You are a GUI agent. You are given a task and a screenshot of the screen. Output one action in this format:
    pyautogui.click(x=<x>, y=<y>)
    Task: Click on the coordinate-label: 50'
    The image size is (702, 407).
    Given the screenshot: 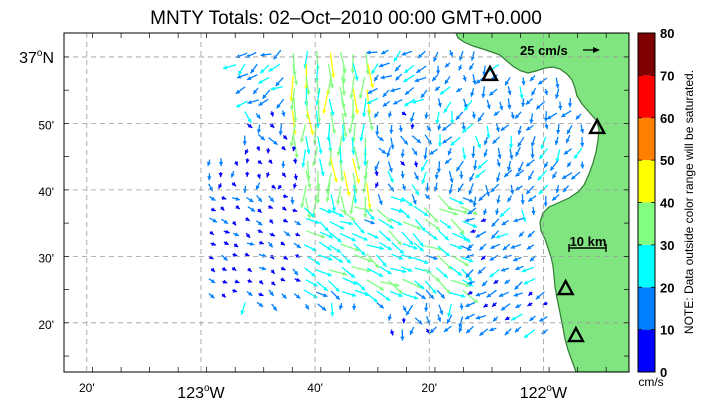 What is the action you would take?
    pyautogui.click(x=46, y=125)
    